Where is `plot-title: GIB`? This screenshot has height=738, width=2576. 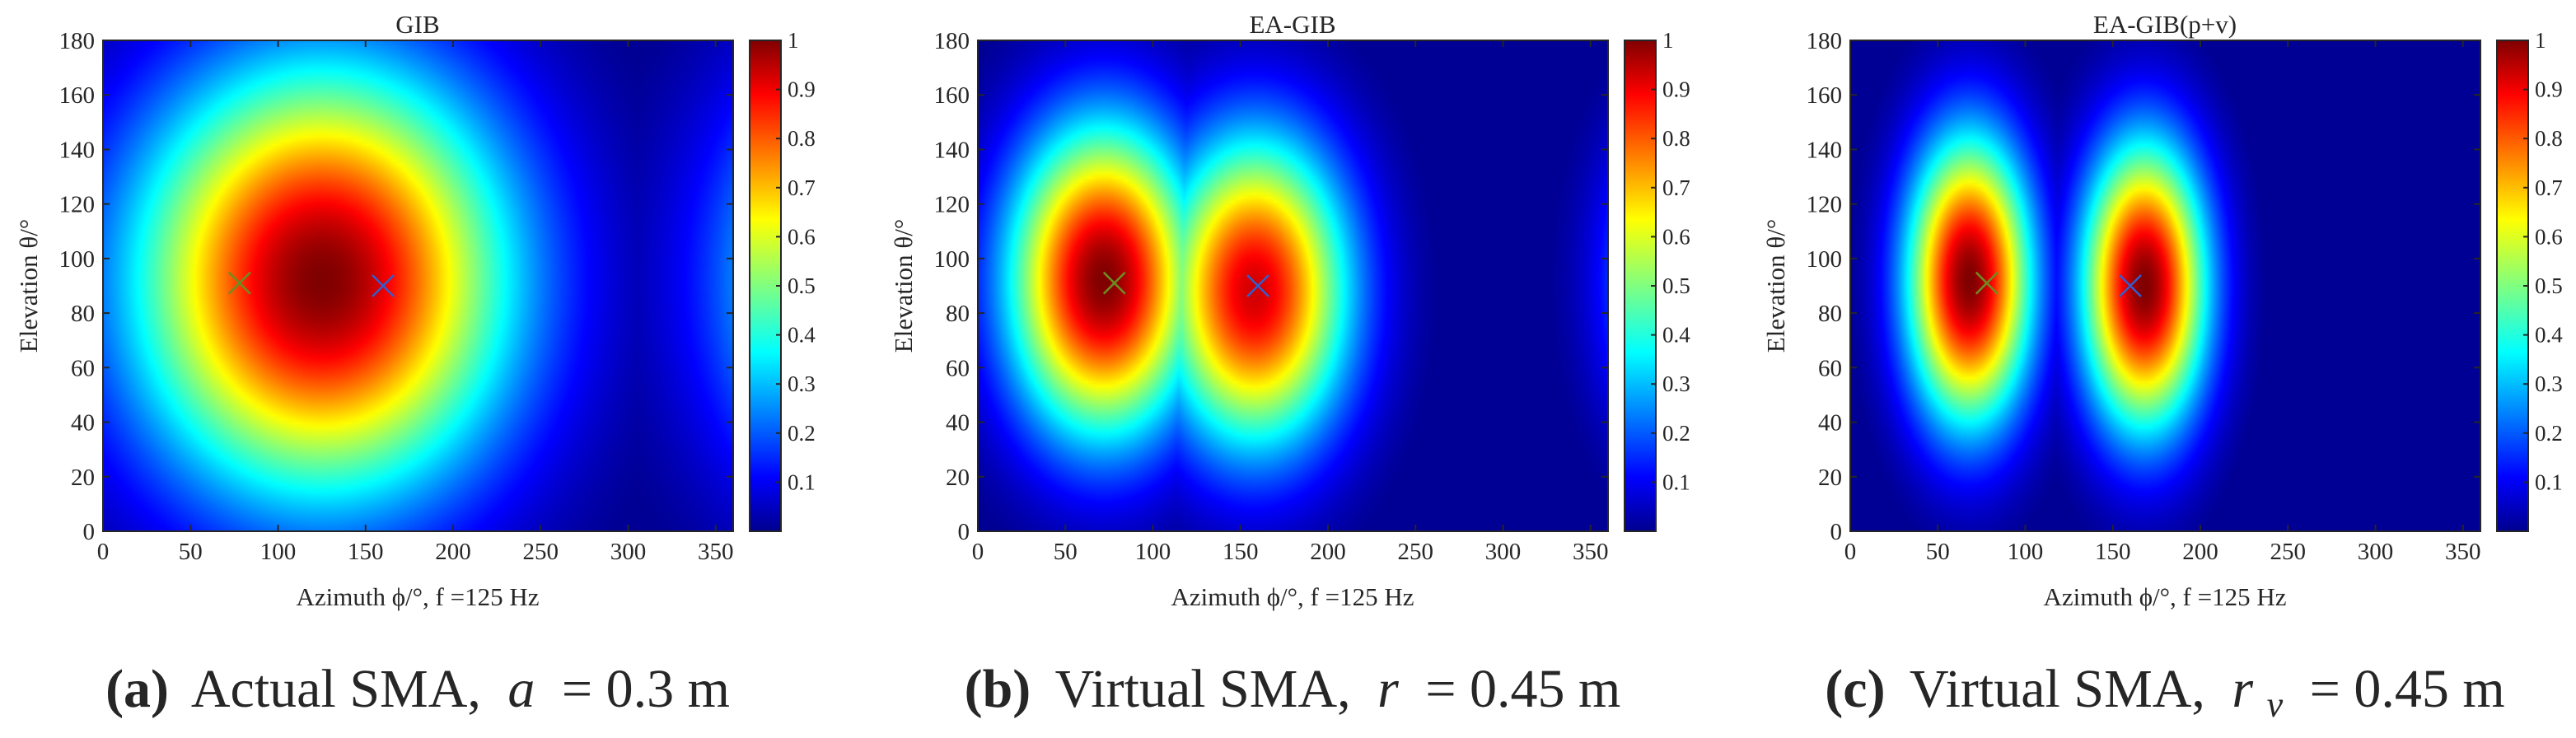 plot-title: GIB is located at coordinates (417, 24).